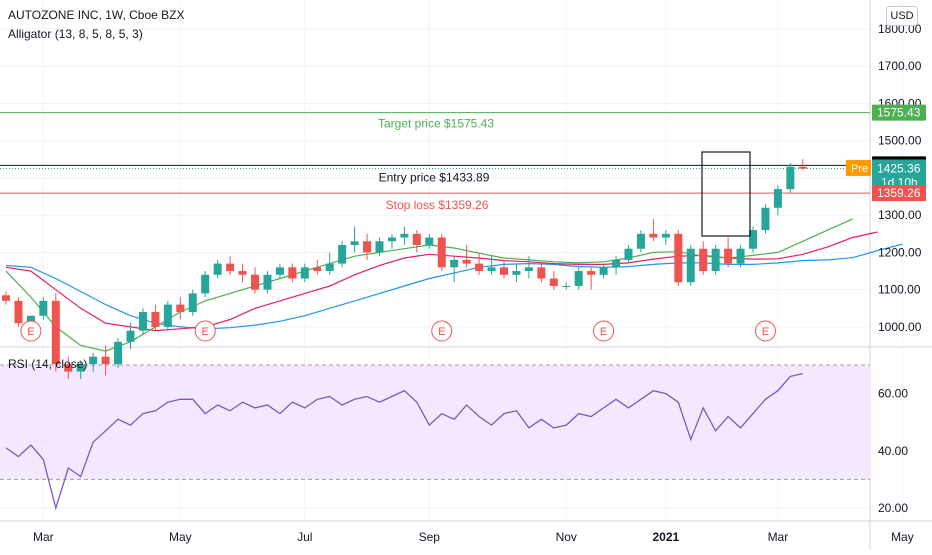  I want to click on earnings-marker-circle, so click(604, 331).